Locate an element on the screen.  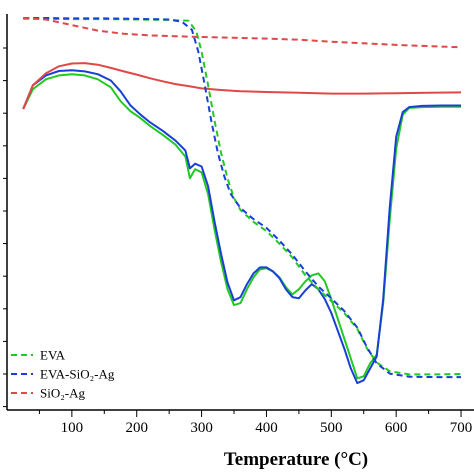
x-tick-label: 100 is located at coordinates (72, 428).